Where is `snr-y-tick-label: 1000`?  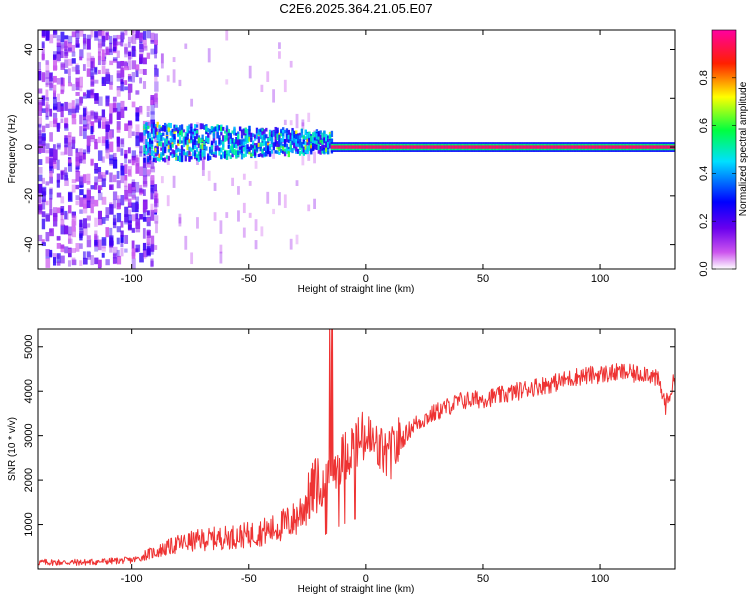
snr-y-tick-label: 1000 is located at coordinates (29, 524).